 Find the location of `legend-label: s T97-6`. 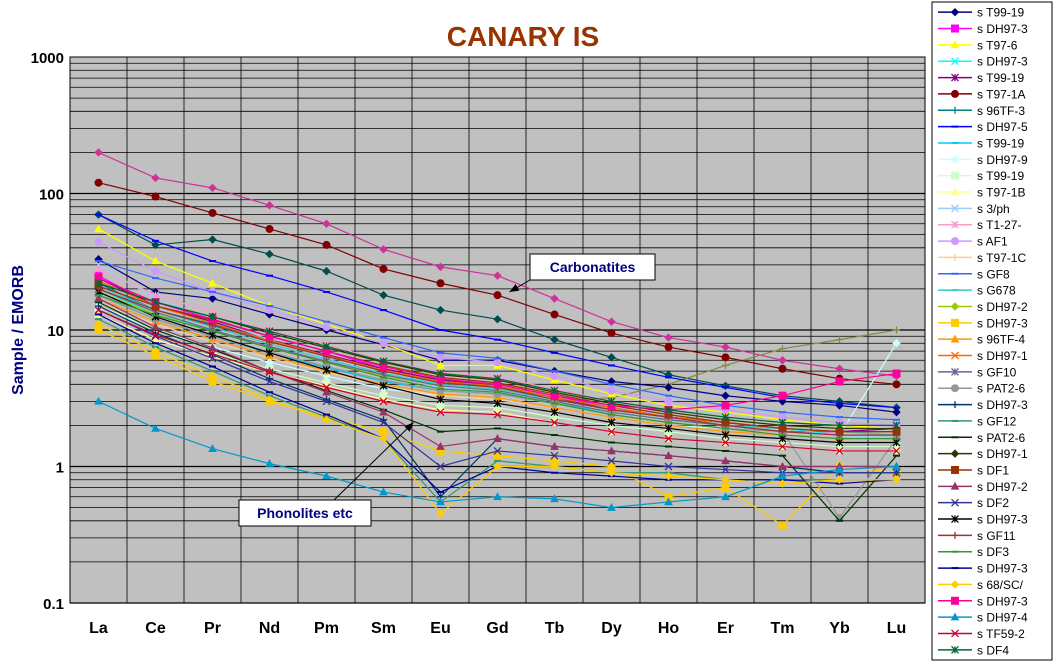

legend-label: s T97-6 is located at coordinates (997, 45).